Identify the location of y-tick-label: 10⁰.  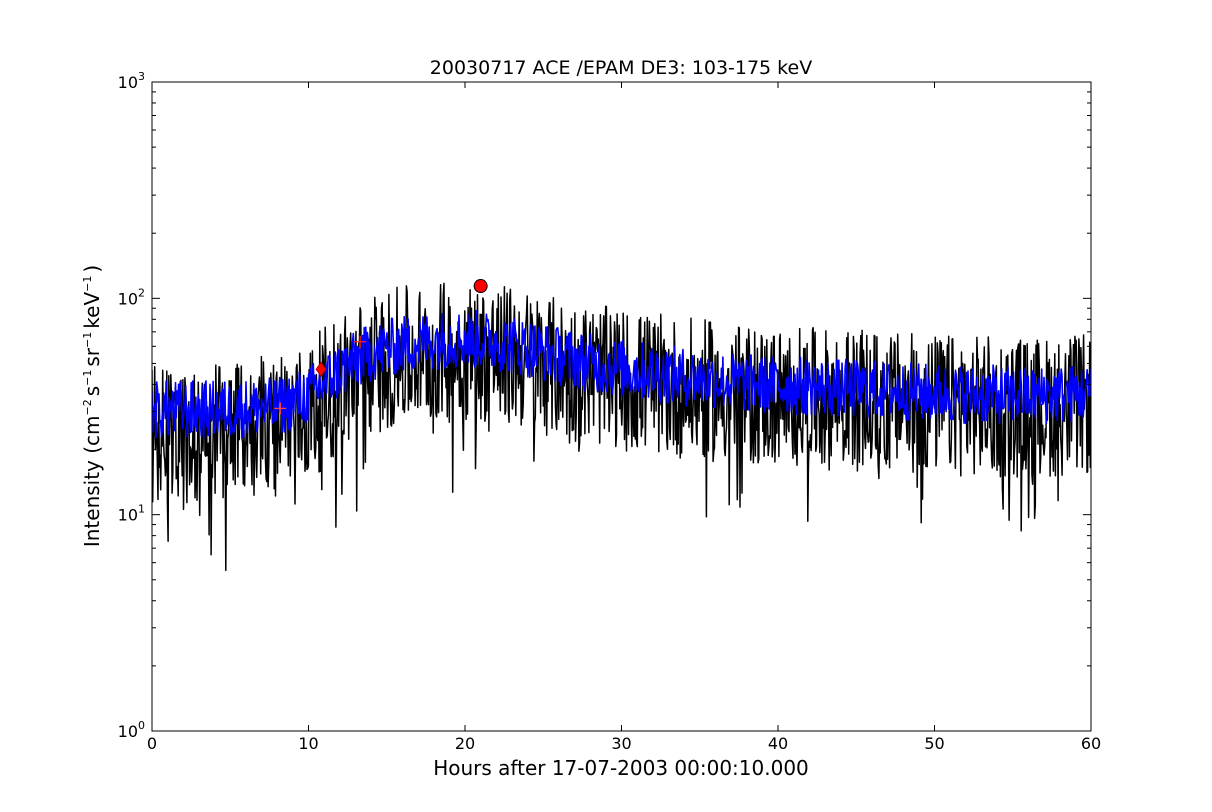
(131, 730).